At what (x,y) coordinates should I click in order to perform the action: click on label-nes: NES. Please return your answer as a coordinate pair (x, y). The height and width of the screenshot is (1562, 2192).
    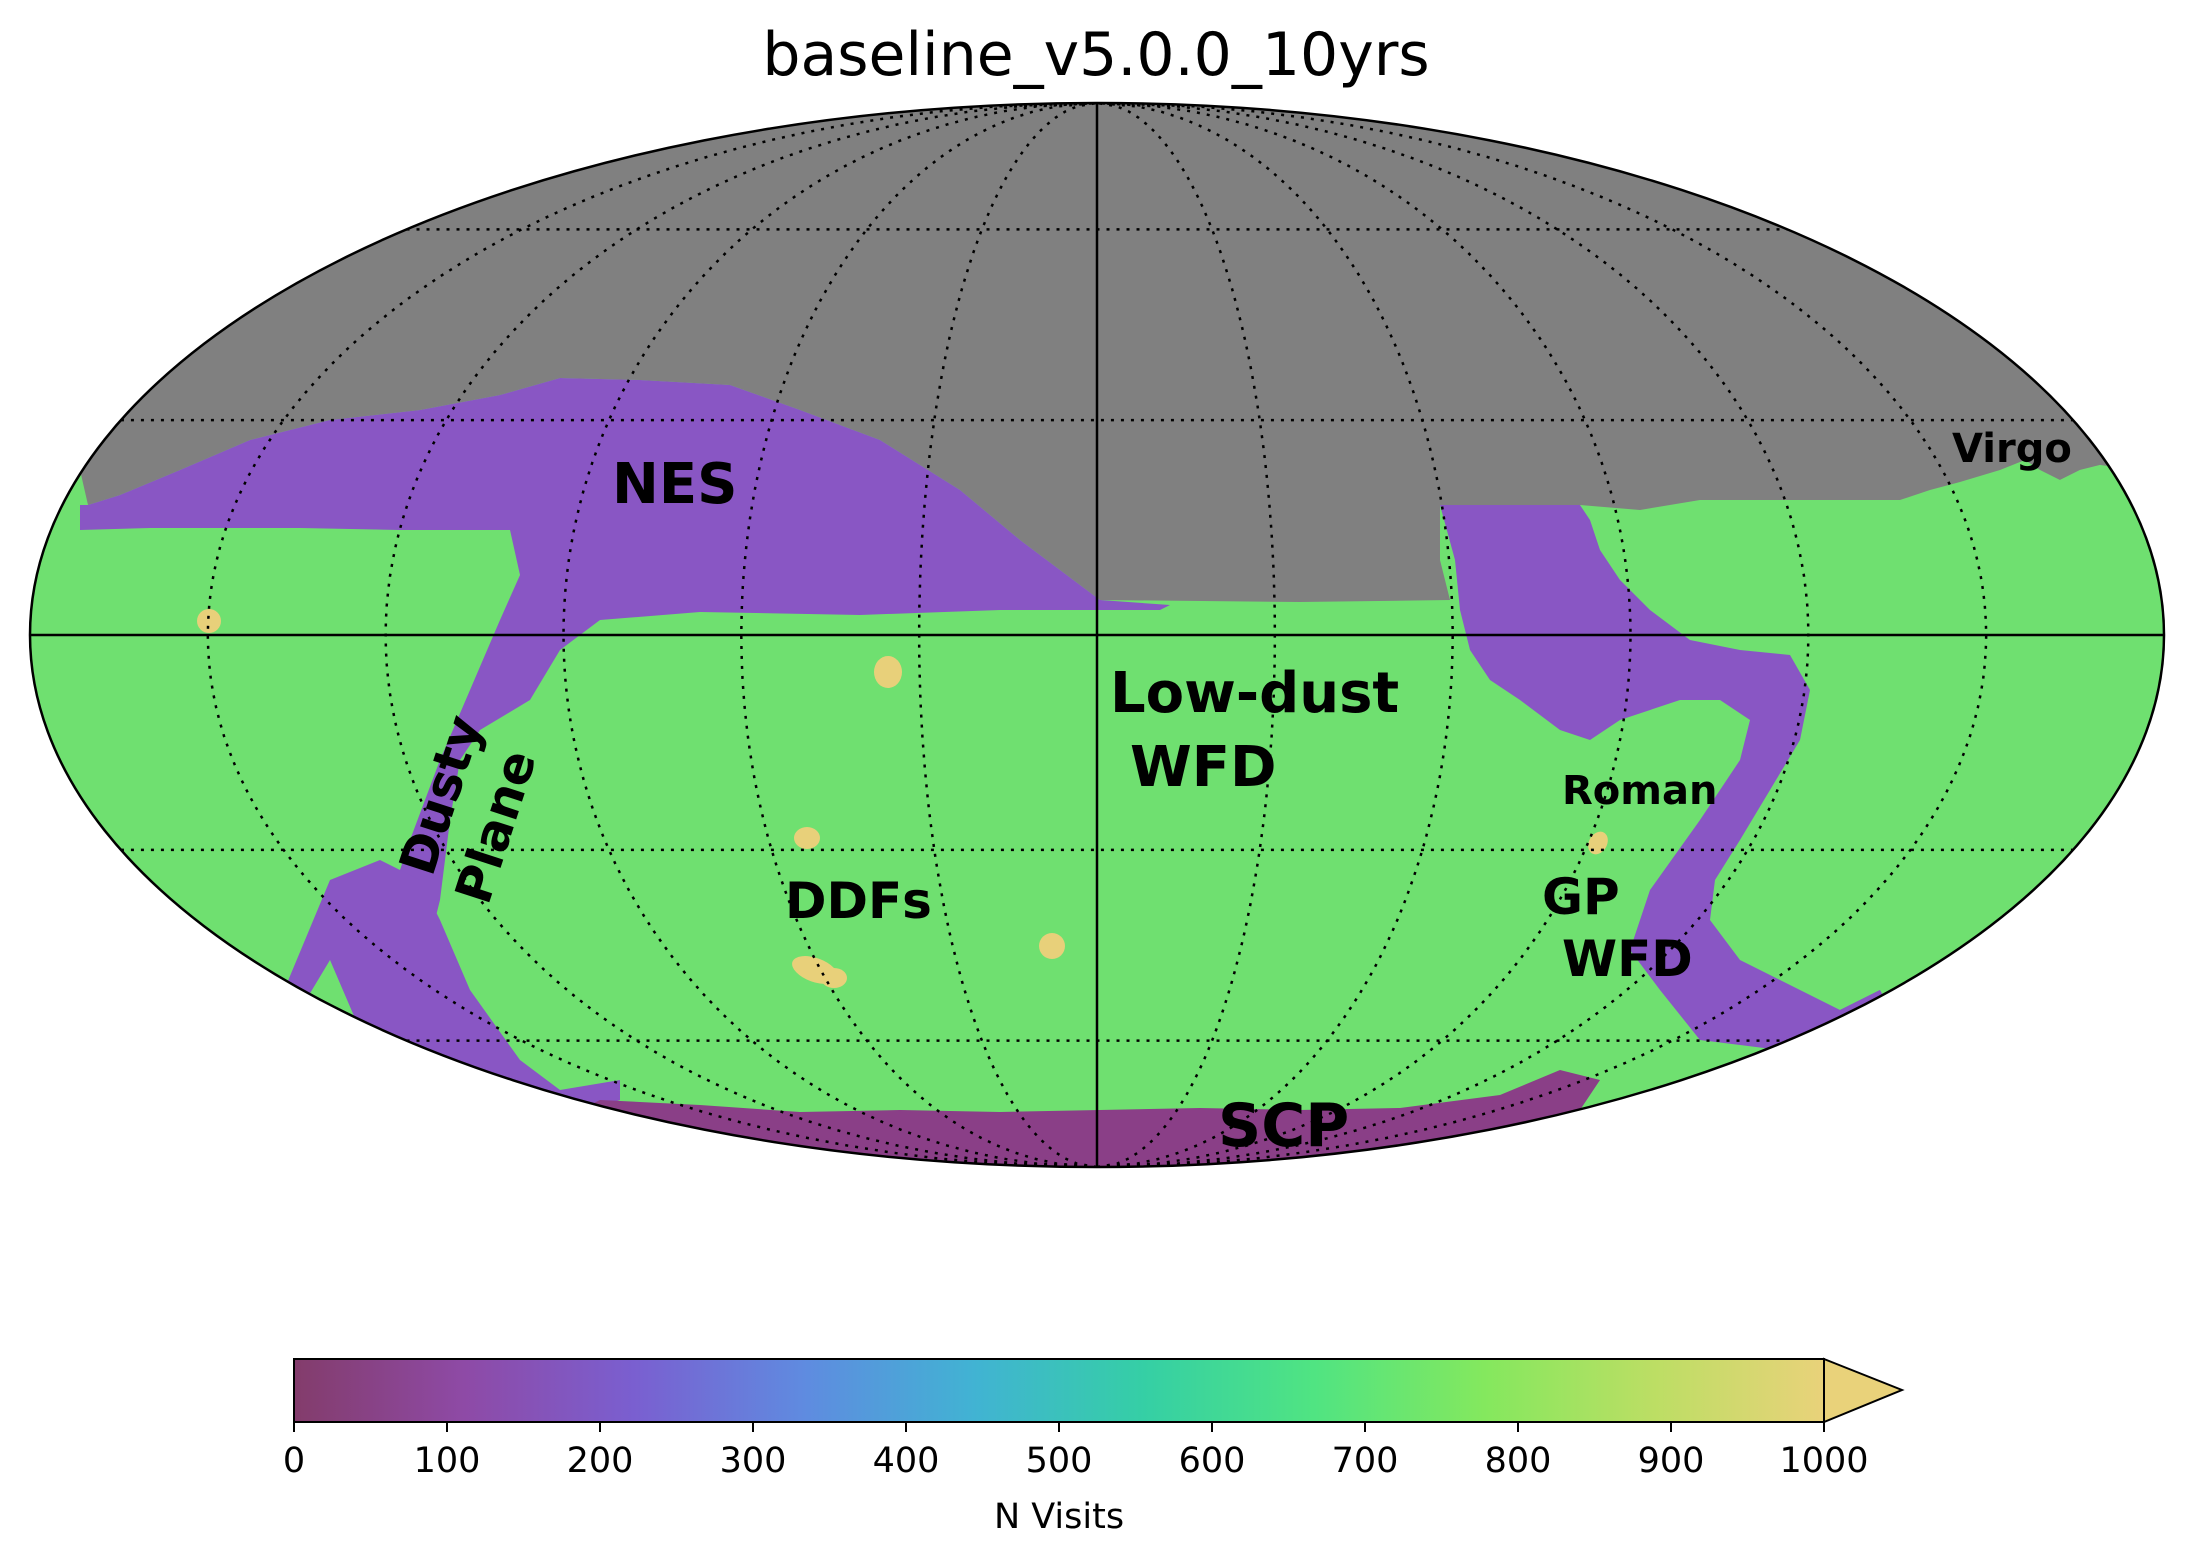
    Looking at the image, I should click on (674, 484).